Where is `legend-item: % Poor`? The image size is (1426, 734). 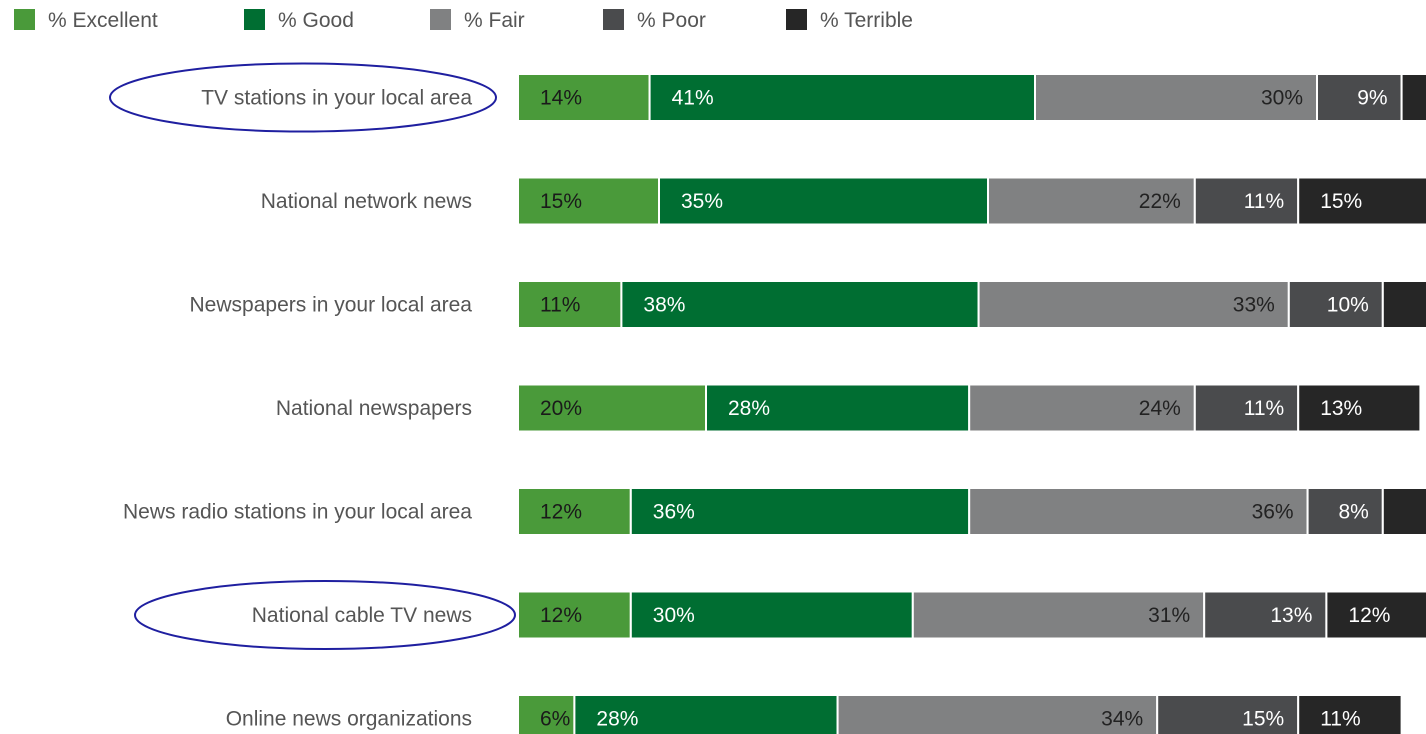 legend-item: % Poor is located at coordinates (654, 20).